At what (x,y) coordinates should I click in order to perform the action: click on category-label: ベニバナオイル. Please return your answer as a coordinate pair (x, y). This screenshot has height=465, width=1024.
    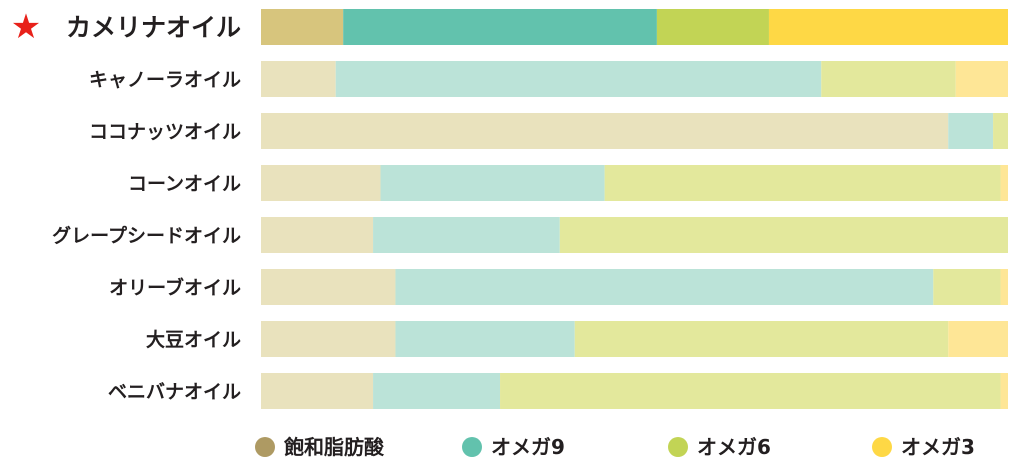
    Looking at the image, I should click on (174, 392).